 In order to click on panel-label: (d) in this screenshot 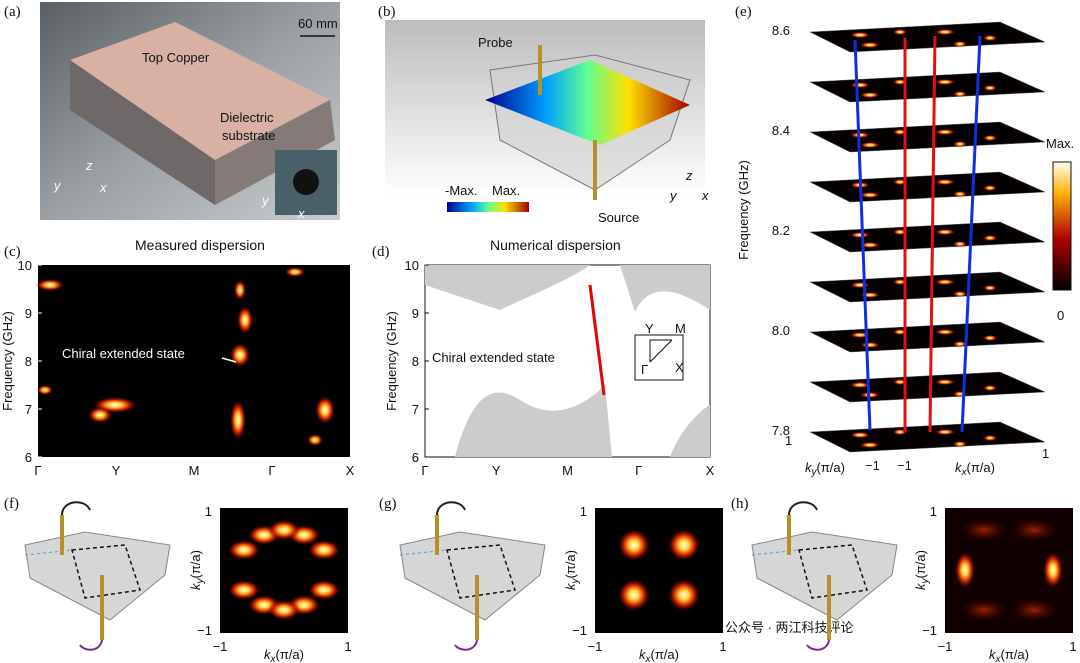, I will do `click(381, 252)`.